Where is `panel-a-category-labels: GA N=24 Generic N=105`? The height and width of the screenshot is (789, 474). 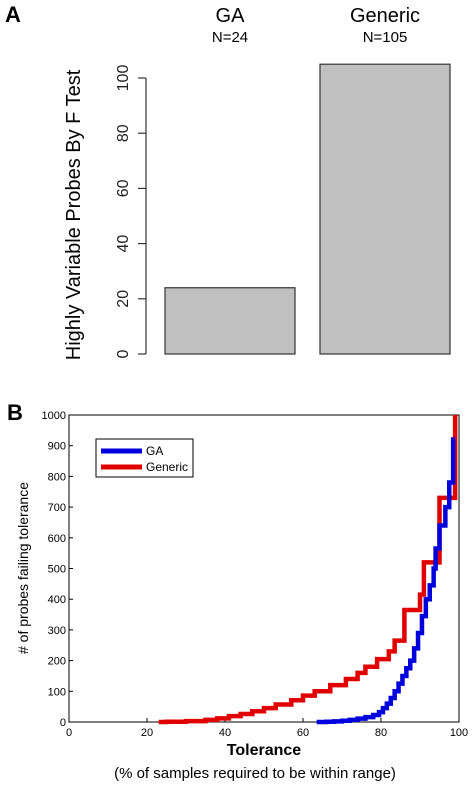 panel-a-category-labels: GA N=24 Generic N=105 is located at coordinates (316, 25).